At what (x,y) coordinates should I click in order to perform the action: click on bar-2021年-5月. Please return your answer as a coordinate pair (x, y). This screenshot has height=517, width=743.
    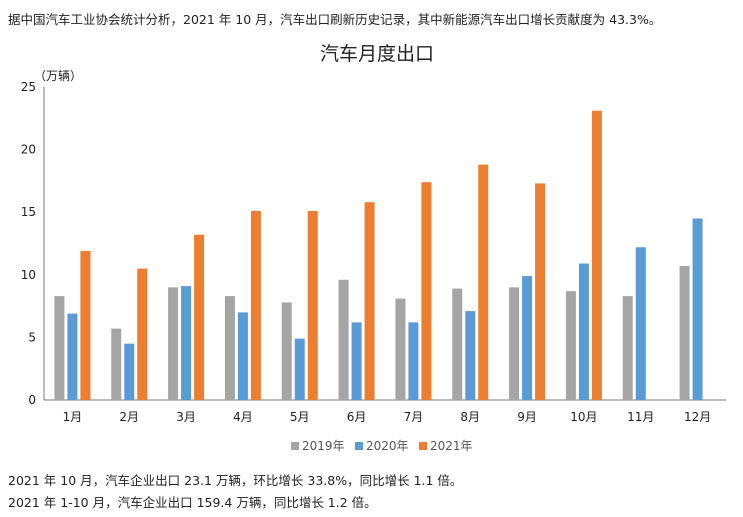
    Looking at the image, I should click on (312, 305).